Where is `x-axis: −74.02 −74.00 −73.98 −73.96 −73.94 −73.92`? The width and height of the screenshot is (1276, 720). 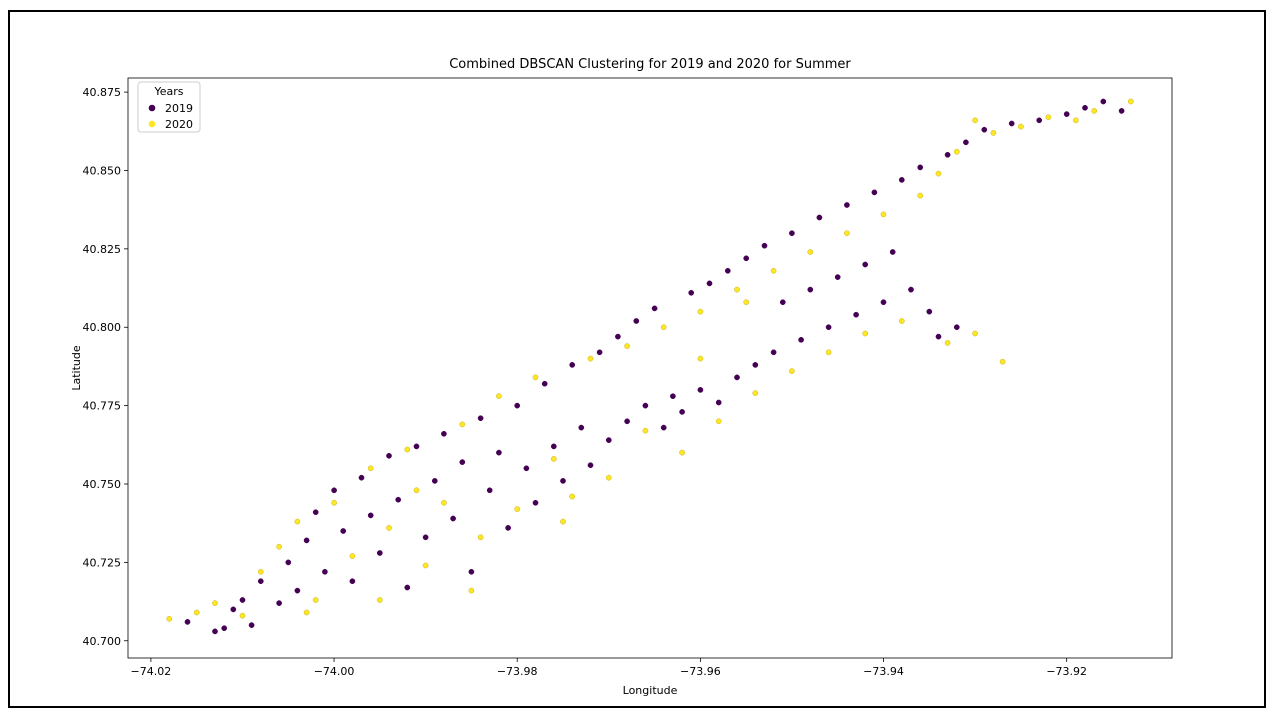 x-axis: −74.02 −74.00 −73.98 −73.96 −73.94 −73.92 is located at coordinates (609, 668).